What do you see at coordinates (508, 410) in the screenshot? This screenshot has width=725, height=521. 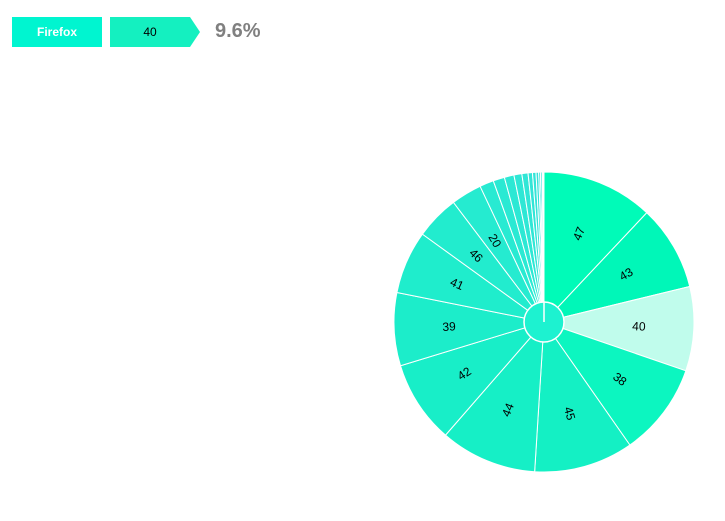 I see `pie-slice-label: 44` at bounding box center [508, 410].